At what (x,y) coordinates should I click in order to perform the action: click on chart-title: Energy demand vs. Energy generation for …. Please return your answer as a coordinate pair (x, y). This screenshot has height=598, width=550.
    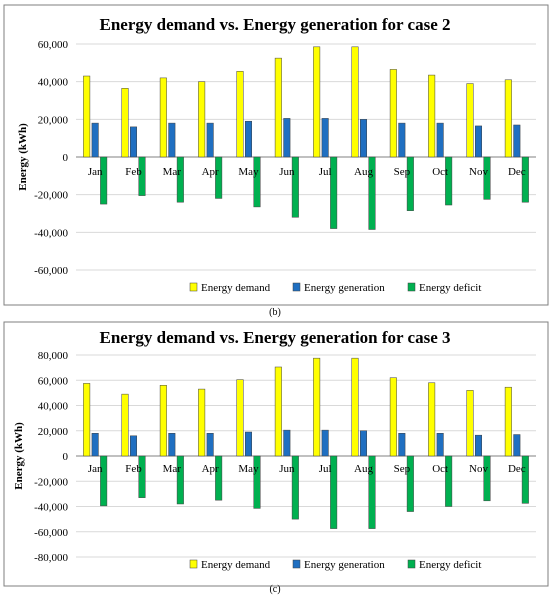
    Looking at the image, I should click on (275, 24).